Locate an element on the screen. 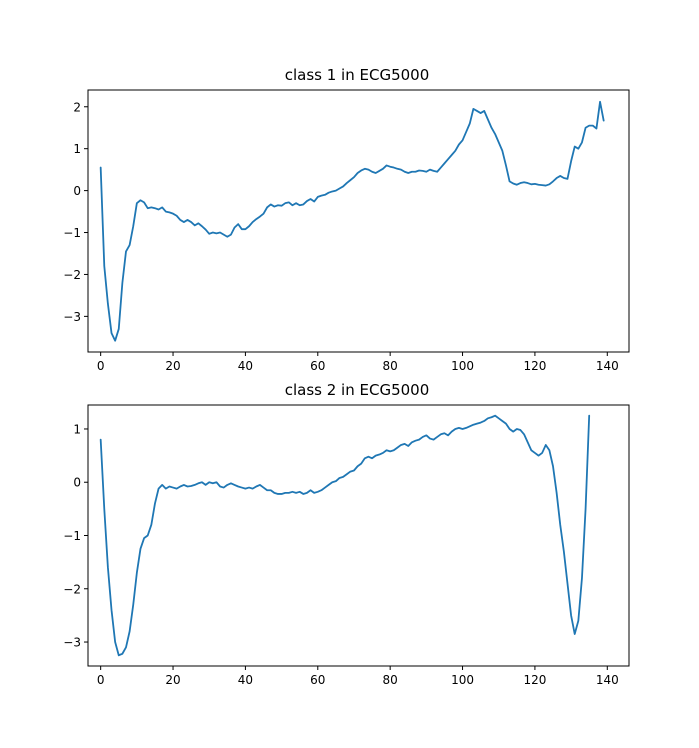 The height and width of the screenshot is (748, 699). chart-title: class 1 in ECG5000 is located at coordinates (357, 75).